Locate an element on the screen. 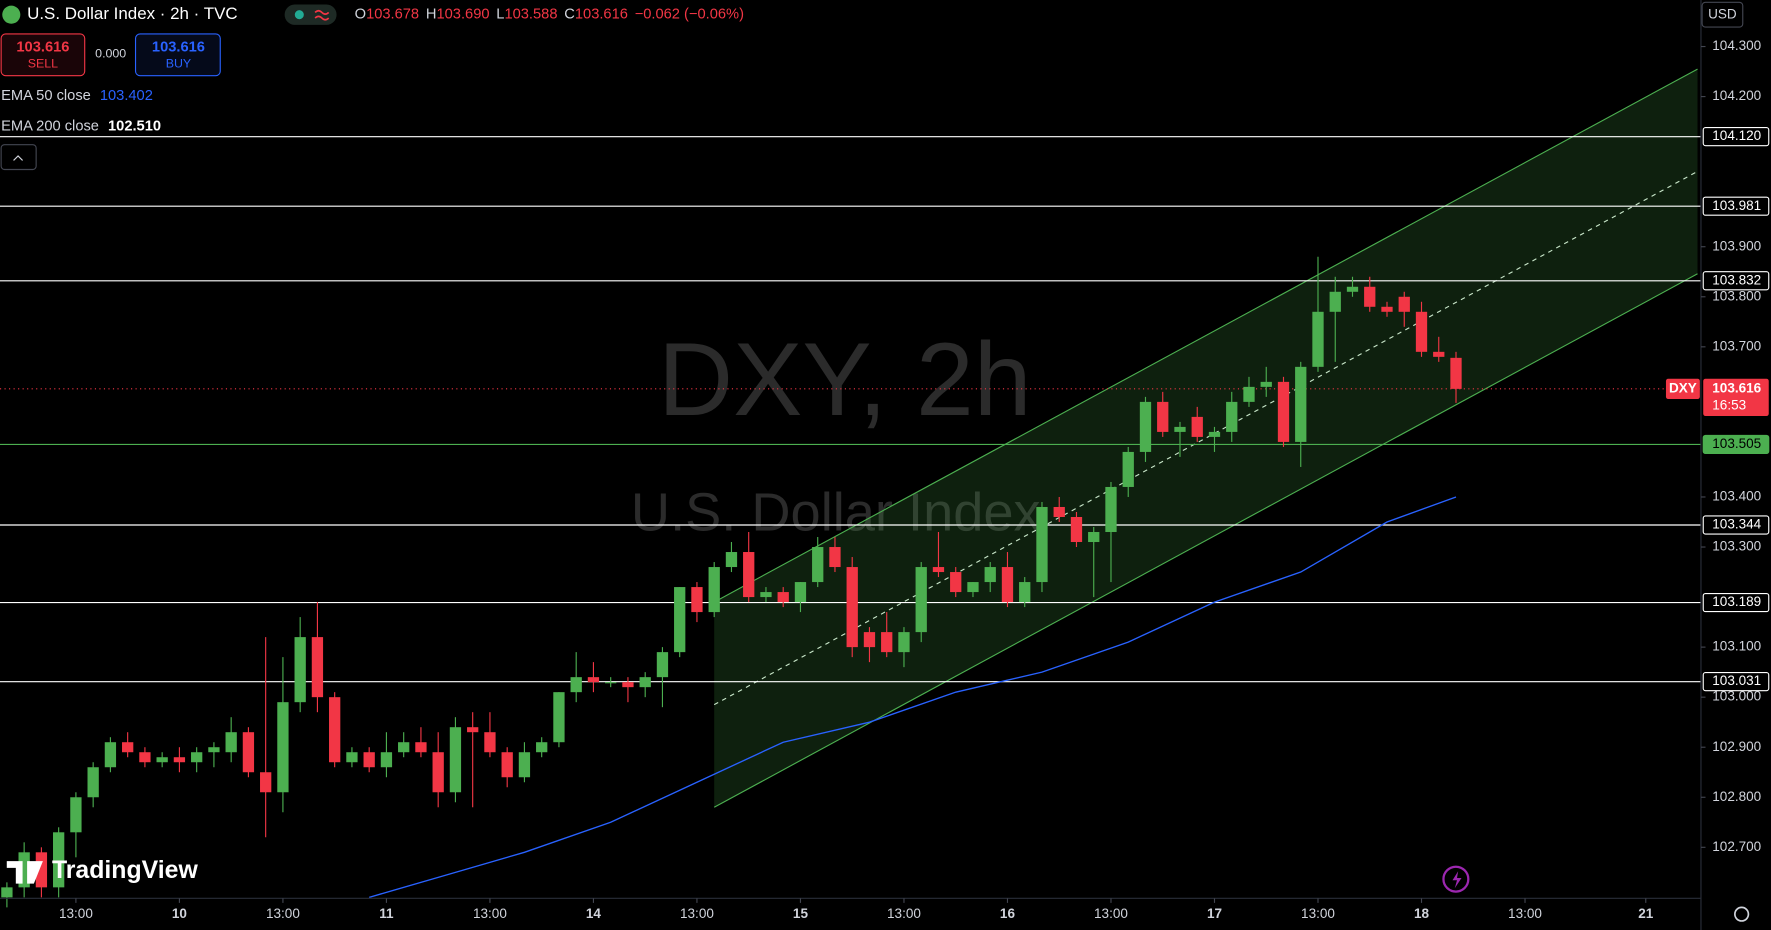  y-tick-label: 103.900 is located at coordinates (1736, 245).